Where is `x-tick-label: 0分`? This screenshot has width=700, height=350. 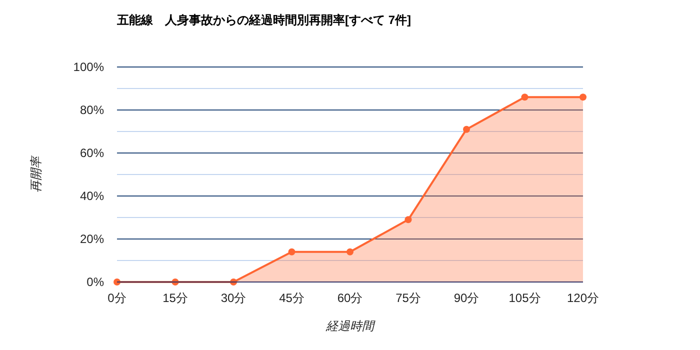
x-tick-label: 0分 is located at coordinates (117, 298).